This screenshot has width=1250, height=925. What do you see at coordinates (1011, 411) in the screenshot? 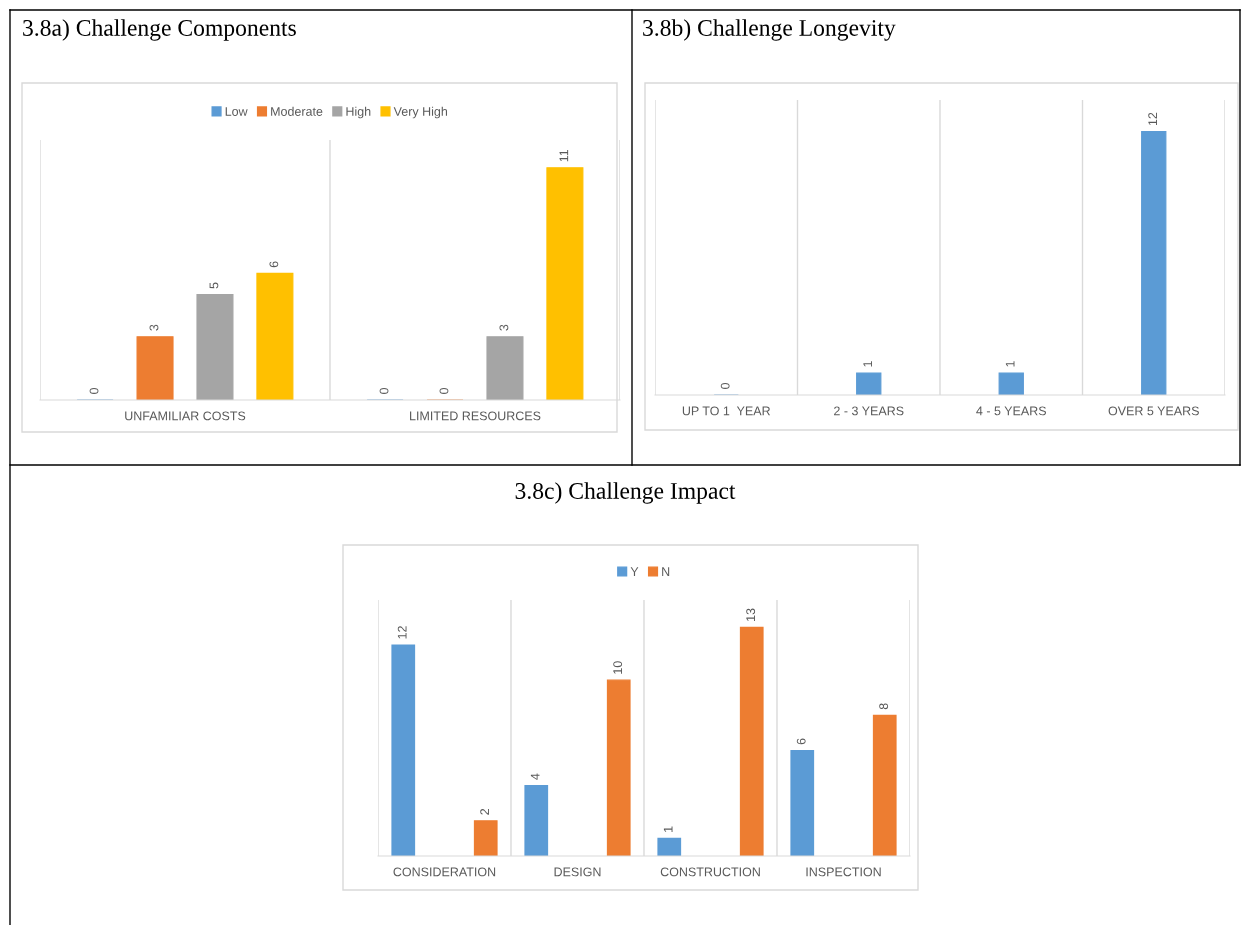
I see `x-tick-label: 4 - 5 YEARS` at bounding box center [1011, 411].